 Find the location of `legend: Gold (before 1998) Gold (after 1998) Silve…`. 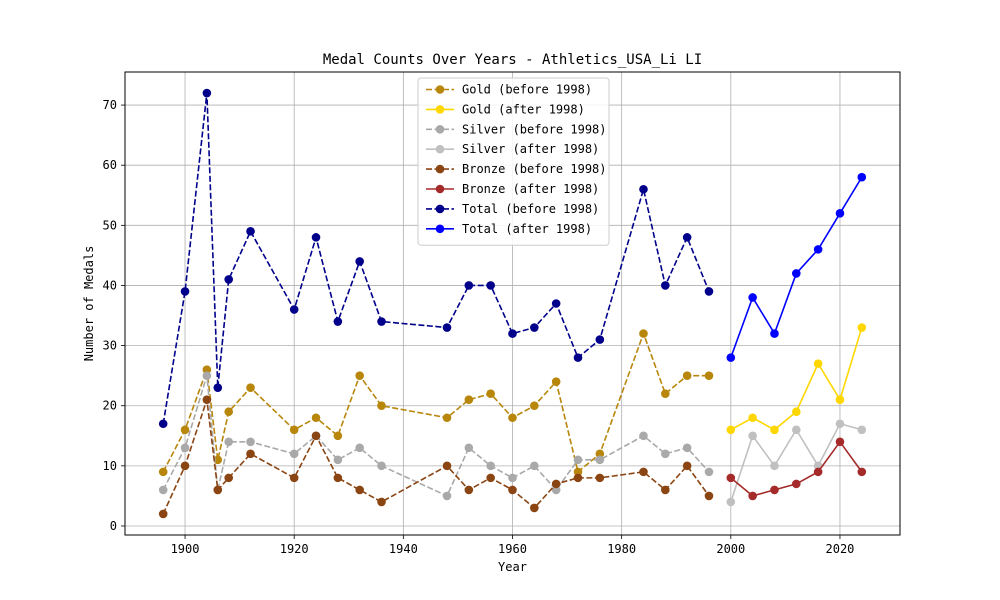

legend: Gold (before 1998) Gold (after 1998) Silve… is located at coordinates (513, 161).